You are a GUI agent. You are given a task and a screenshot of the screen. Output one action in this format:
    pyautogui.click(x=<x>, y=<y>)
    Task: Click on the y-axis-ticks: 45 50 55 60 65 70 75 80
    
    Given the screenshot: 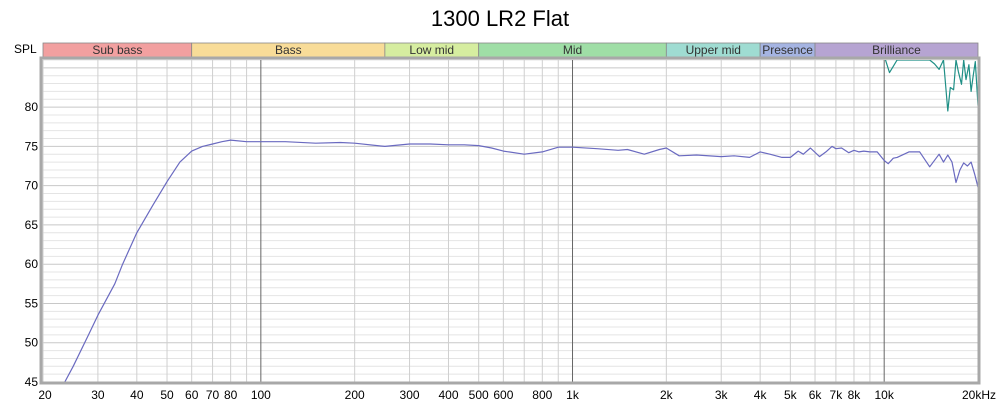 What is the action you would take?
    pyautogui.click(x=32, y=244)
    